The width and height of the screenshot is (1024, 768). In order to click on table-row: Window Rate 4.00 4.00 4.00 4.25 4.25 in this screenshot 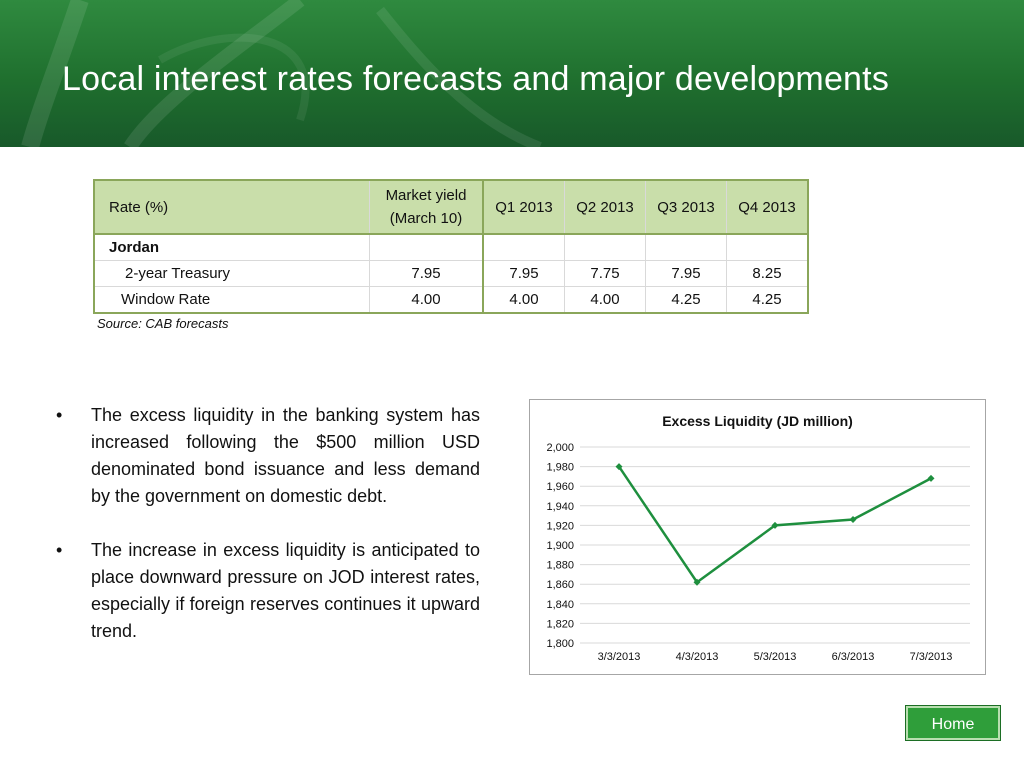, I will do `click(451, 300)`.